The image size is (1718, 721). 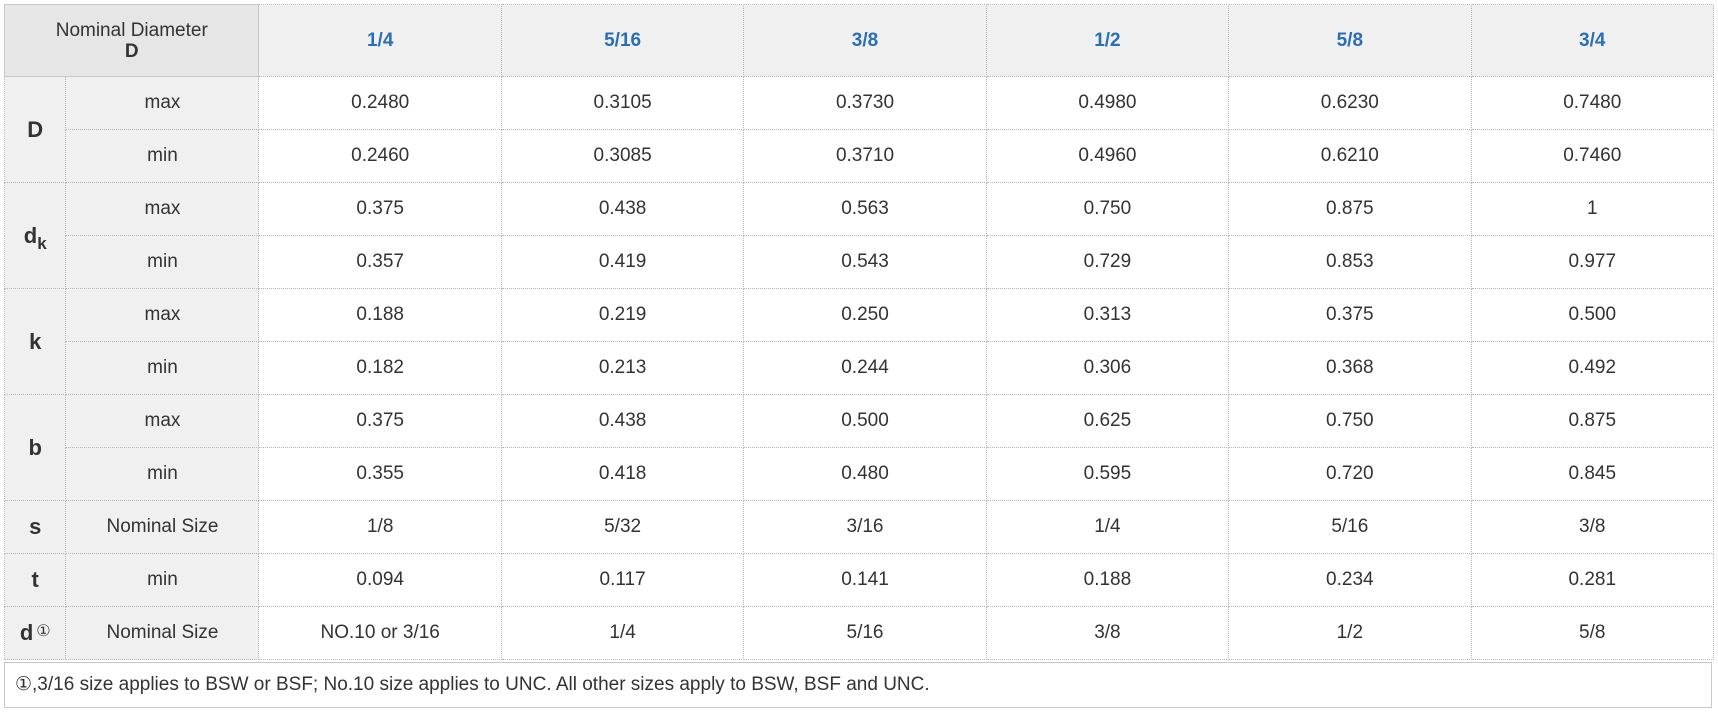 What do you see at coordinates (622, 527) in the screenshot?
I see `value-cell: 5/32` at bounding box center [622, 527].